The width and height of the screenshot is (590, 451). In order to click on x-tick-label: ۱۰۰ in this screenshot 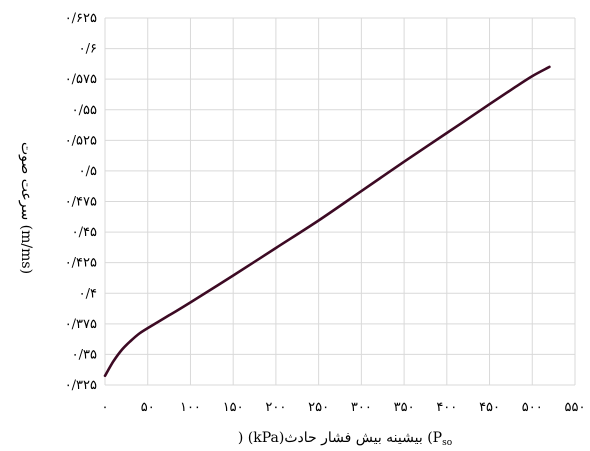, I will do `click(190, 407)`.